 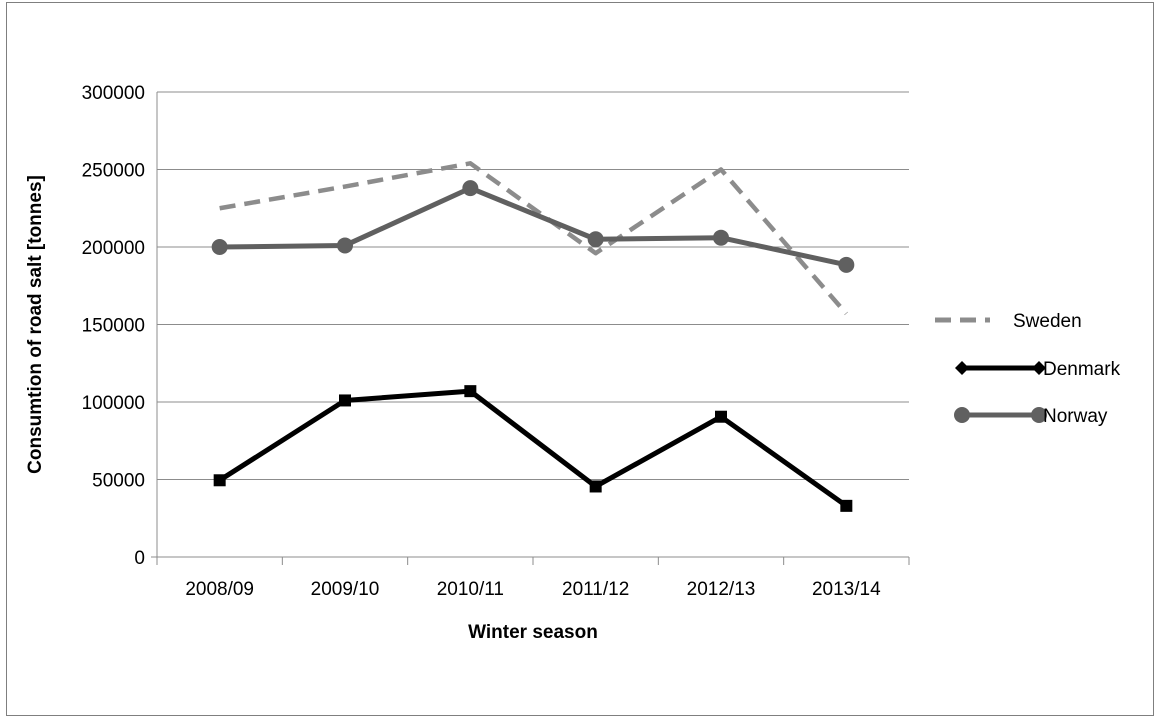 I want to click on x-tick-label: 2009/10, so click(x=345, y=589).